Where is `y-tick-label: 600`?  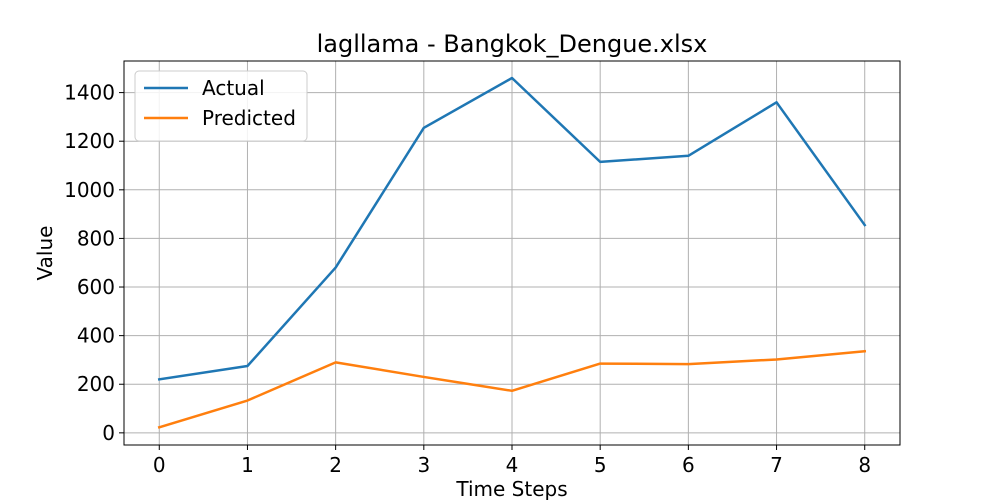
y-tick-label: 600 is located at coordinates (96, 287).